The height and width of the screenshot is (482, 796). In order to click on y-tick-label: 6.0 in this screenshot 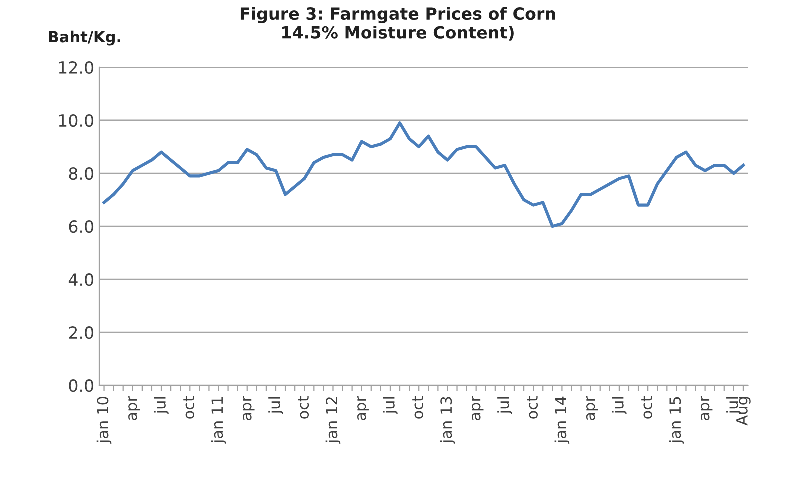, I will do `click(81, 227)`.